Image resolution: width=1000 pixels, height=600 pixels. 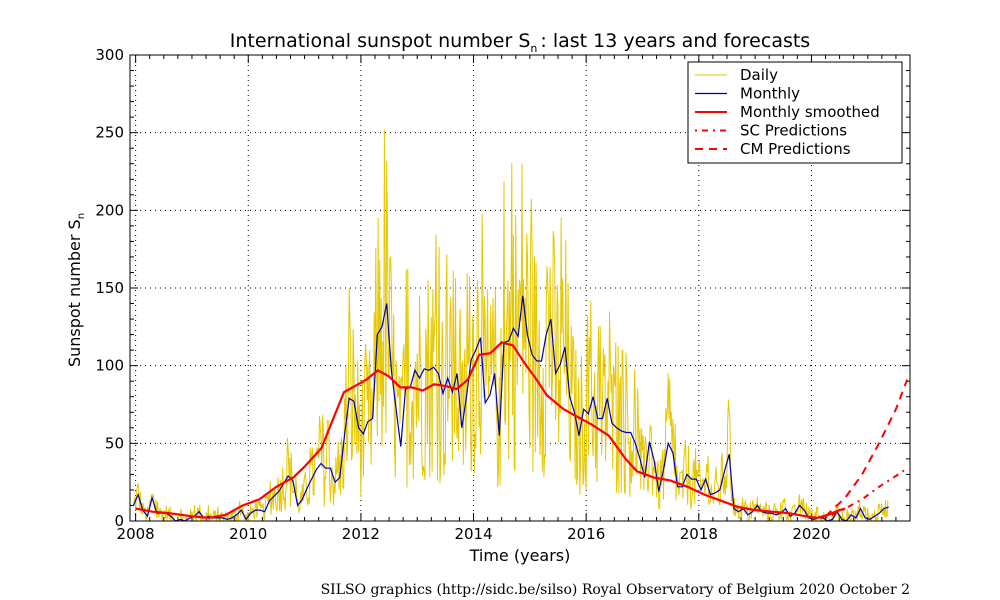 I want to click on x-tick-label: 2010, so click(x=248, y=534).